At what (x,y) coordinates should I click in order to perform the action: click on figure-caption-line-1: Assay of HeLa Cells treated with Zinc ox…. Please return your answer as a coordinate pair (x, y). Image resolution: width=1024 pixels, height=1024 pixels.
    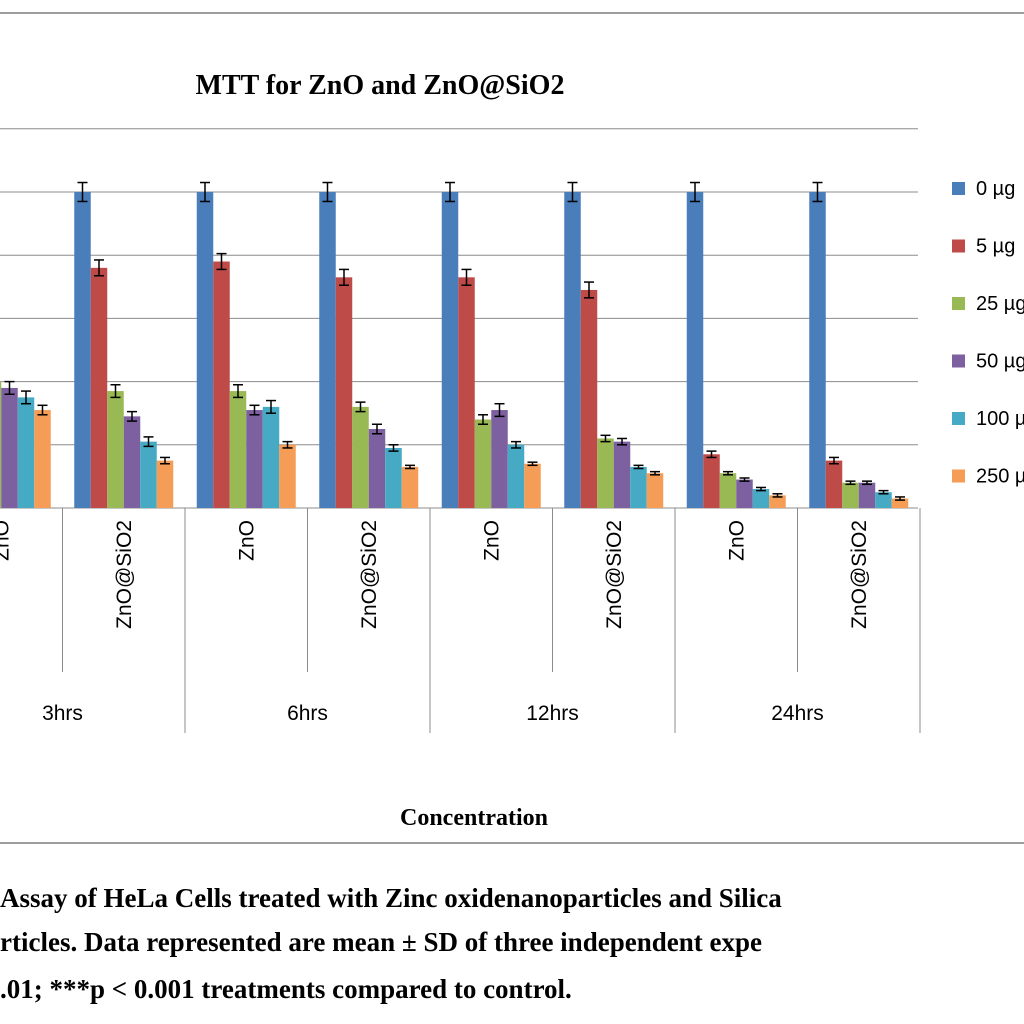
    Looking at the image, I should click on (391, 898).